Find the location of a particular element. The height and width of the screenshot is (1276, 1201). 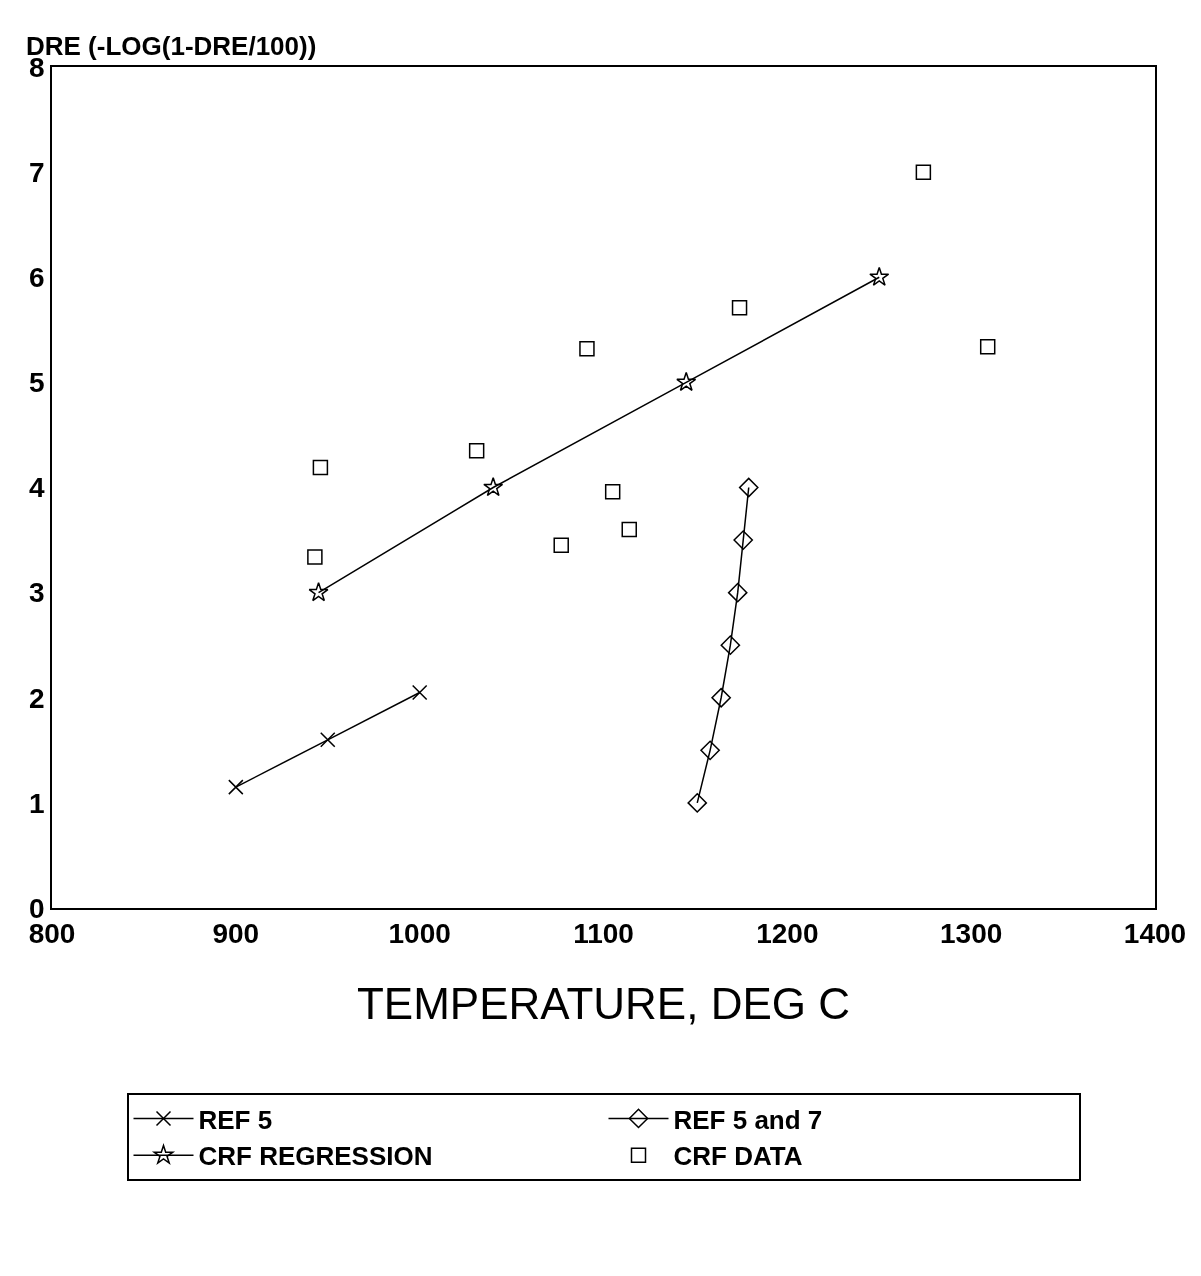

x-tick-label: 1200 is located at coordinates (787, 934).